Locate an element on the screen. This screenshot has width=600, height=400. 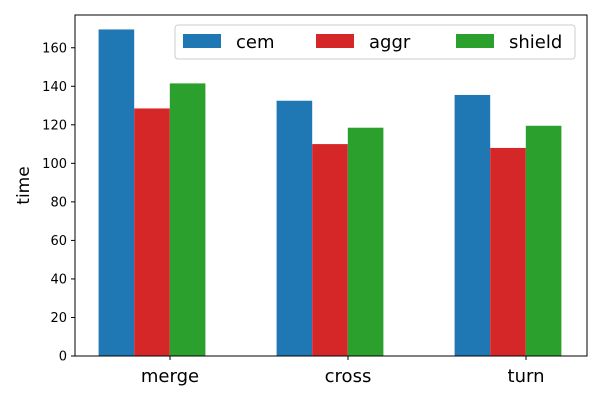
legend-label-aggr: aggr is located at coordinates (390, 42).